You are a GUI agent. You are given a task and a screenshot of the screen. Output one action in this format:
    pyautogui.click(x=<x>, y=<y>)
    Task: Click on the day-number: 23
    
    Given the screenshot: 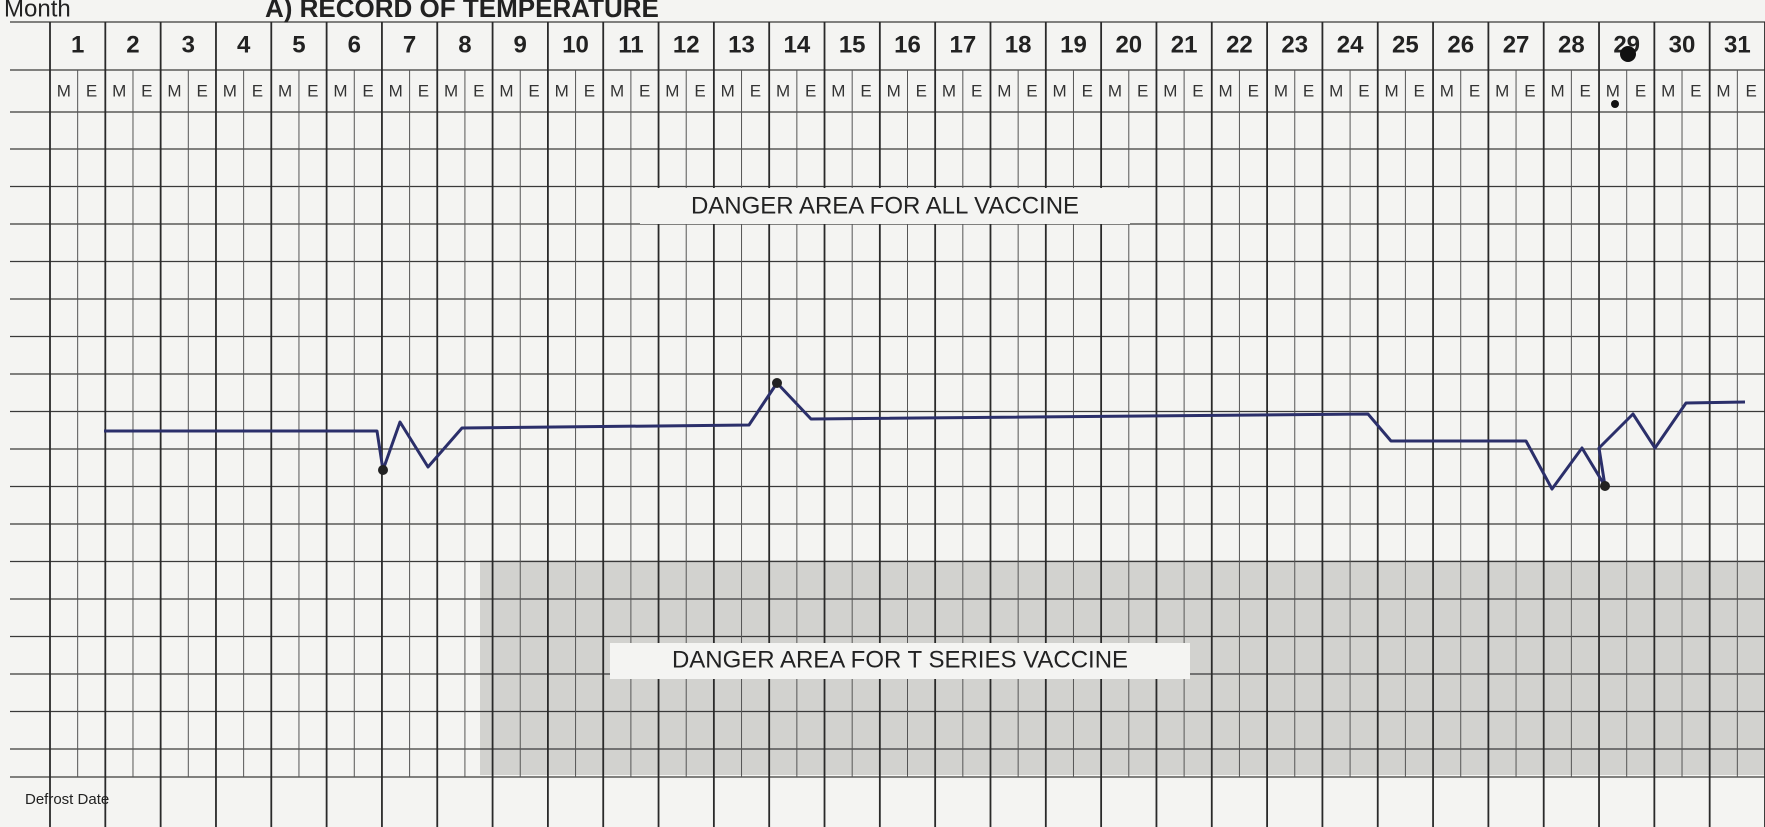 What is the action you would take?
    pyautogui.click(x=1294, y=44)
    